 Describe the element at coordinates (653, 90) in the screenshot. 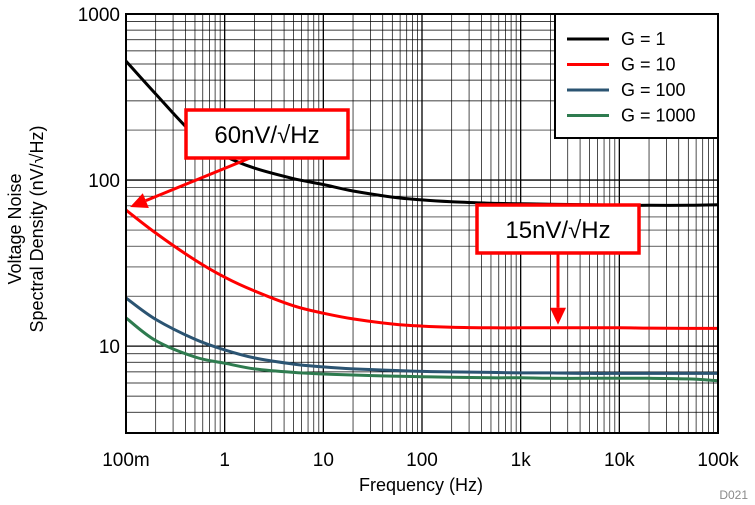

I see `legend-label: G = 100` at that location.